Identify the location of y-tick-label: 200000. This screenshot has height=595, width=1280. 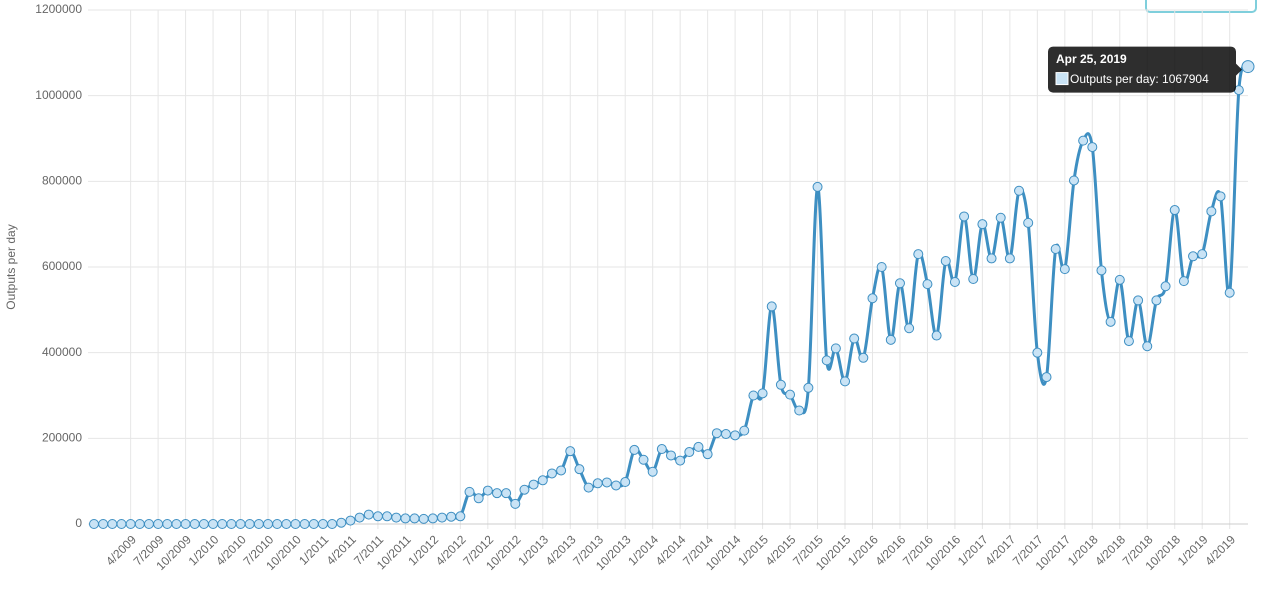
(62, 438).